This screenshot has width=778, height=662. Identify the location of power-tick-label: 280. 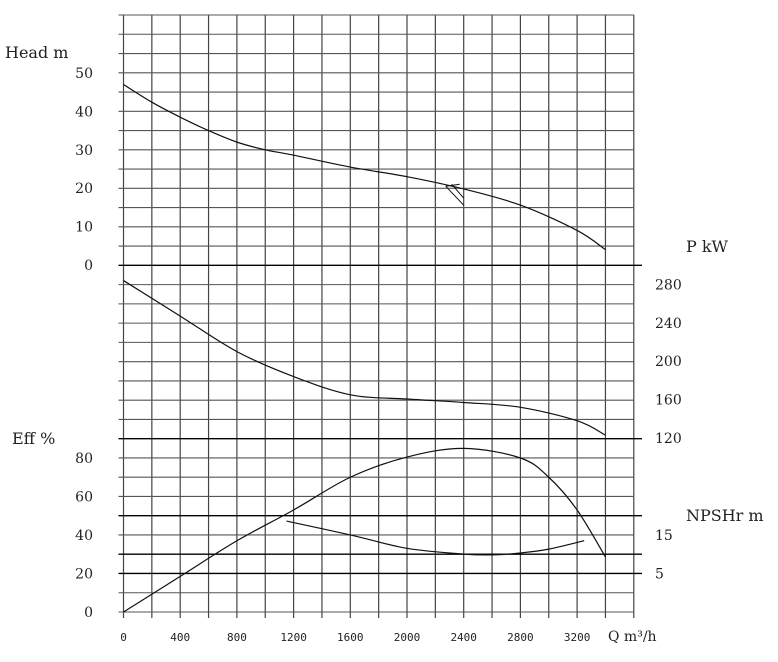
(668, 285).